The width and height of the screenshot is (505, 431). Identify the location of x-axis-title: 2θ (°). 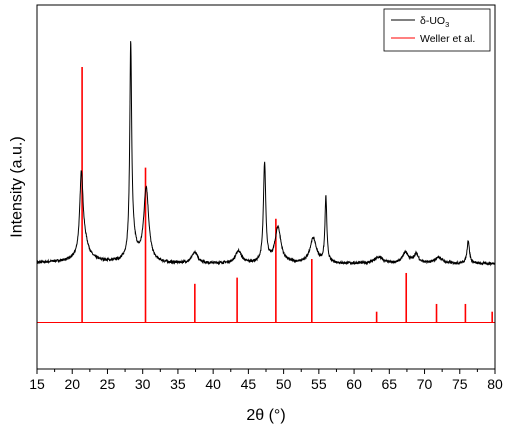
(265, 415).